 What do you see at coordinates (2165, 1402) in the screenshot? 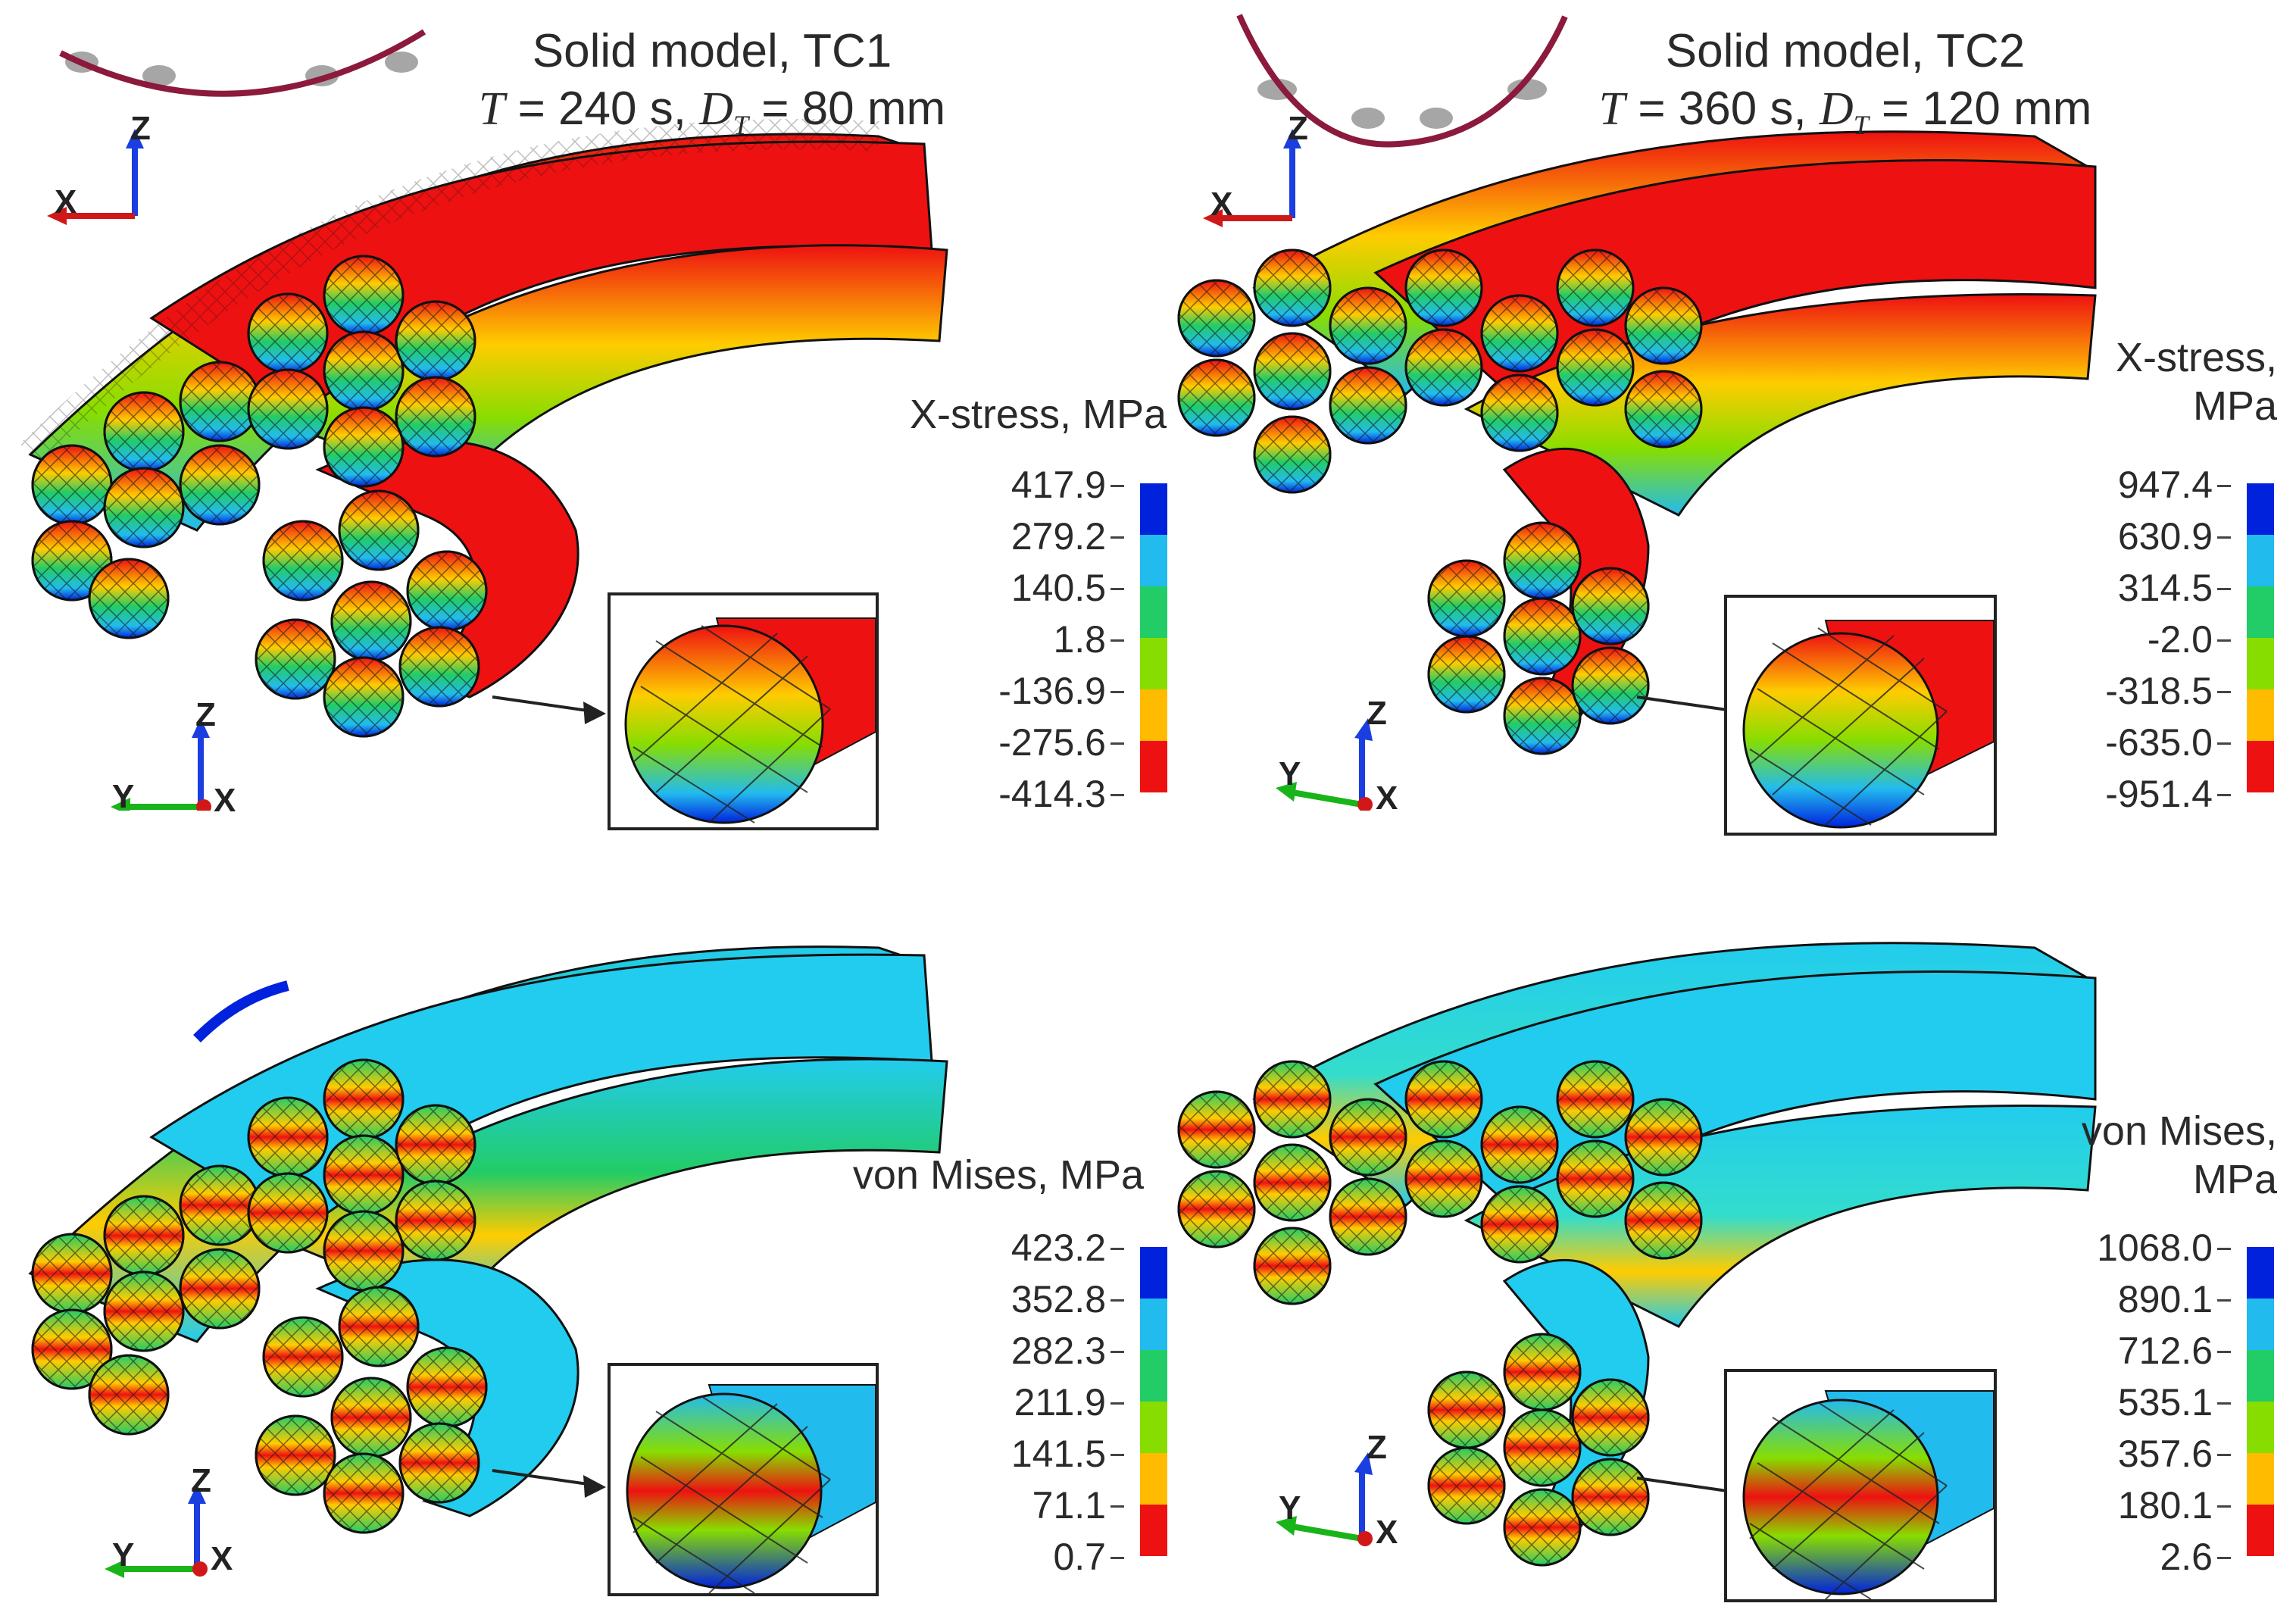
I see `legend-tick-4: 535.1` at bounding box center [2165, 1402].